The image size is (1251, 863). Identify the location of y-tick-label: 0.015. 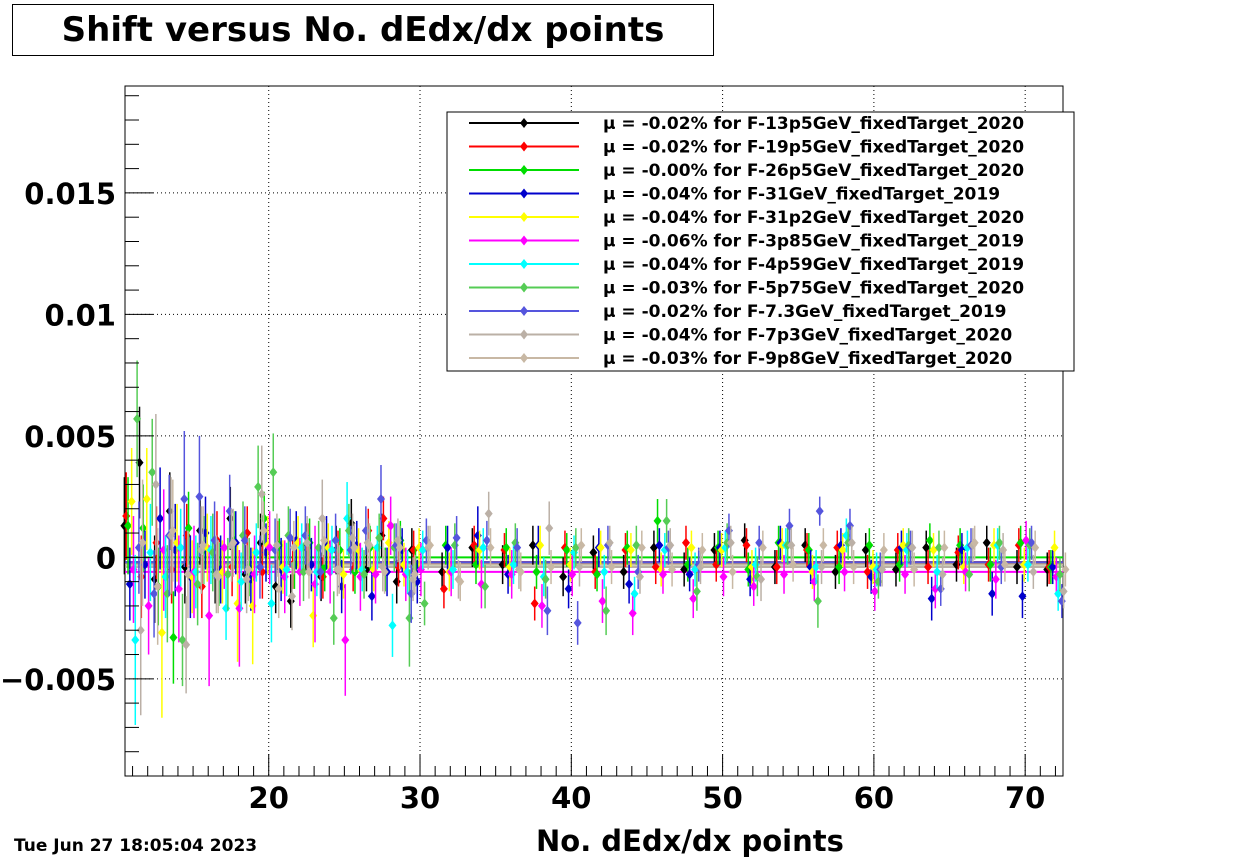
(70, 194).